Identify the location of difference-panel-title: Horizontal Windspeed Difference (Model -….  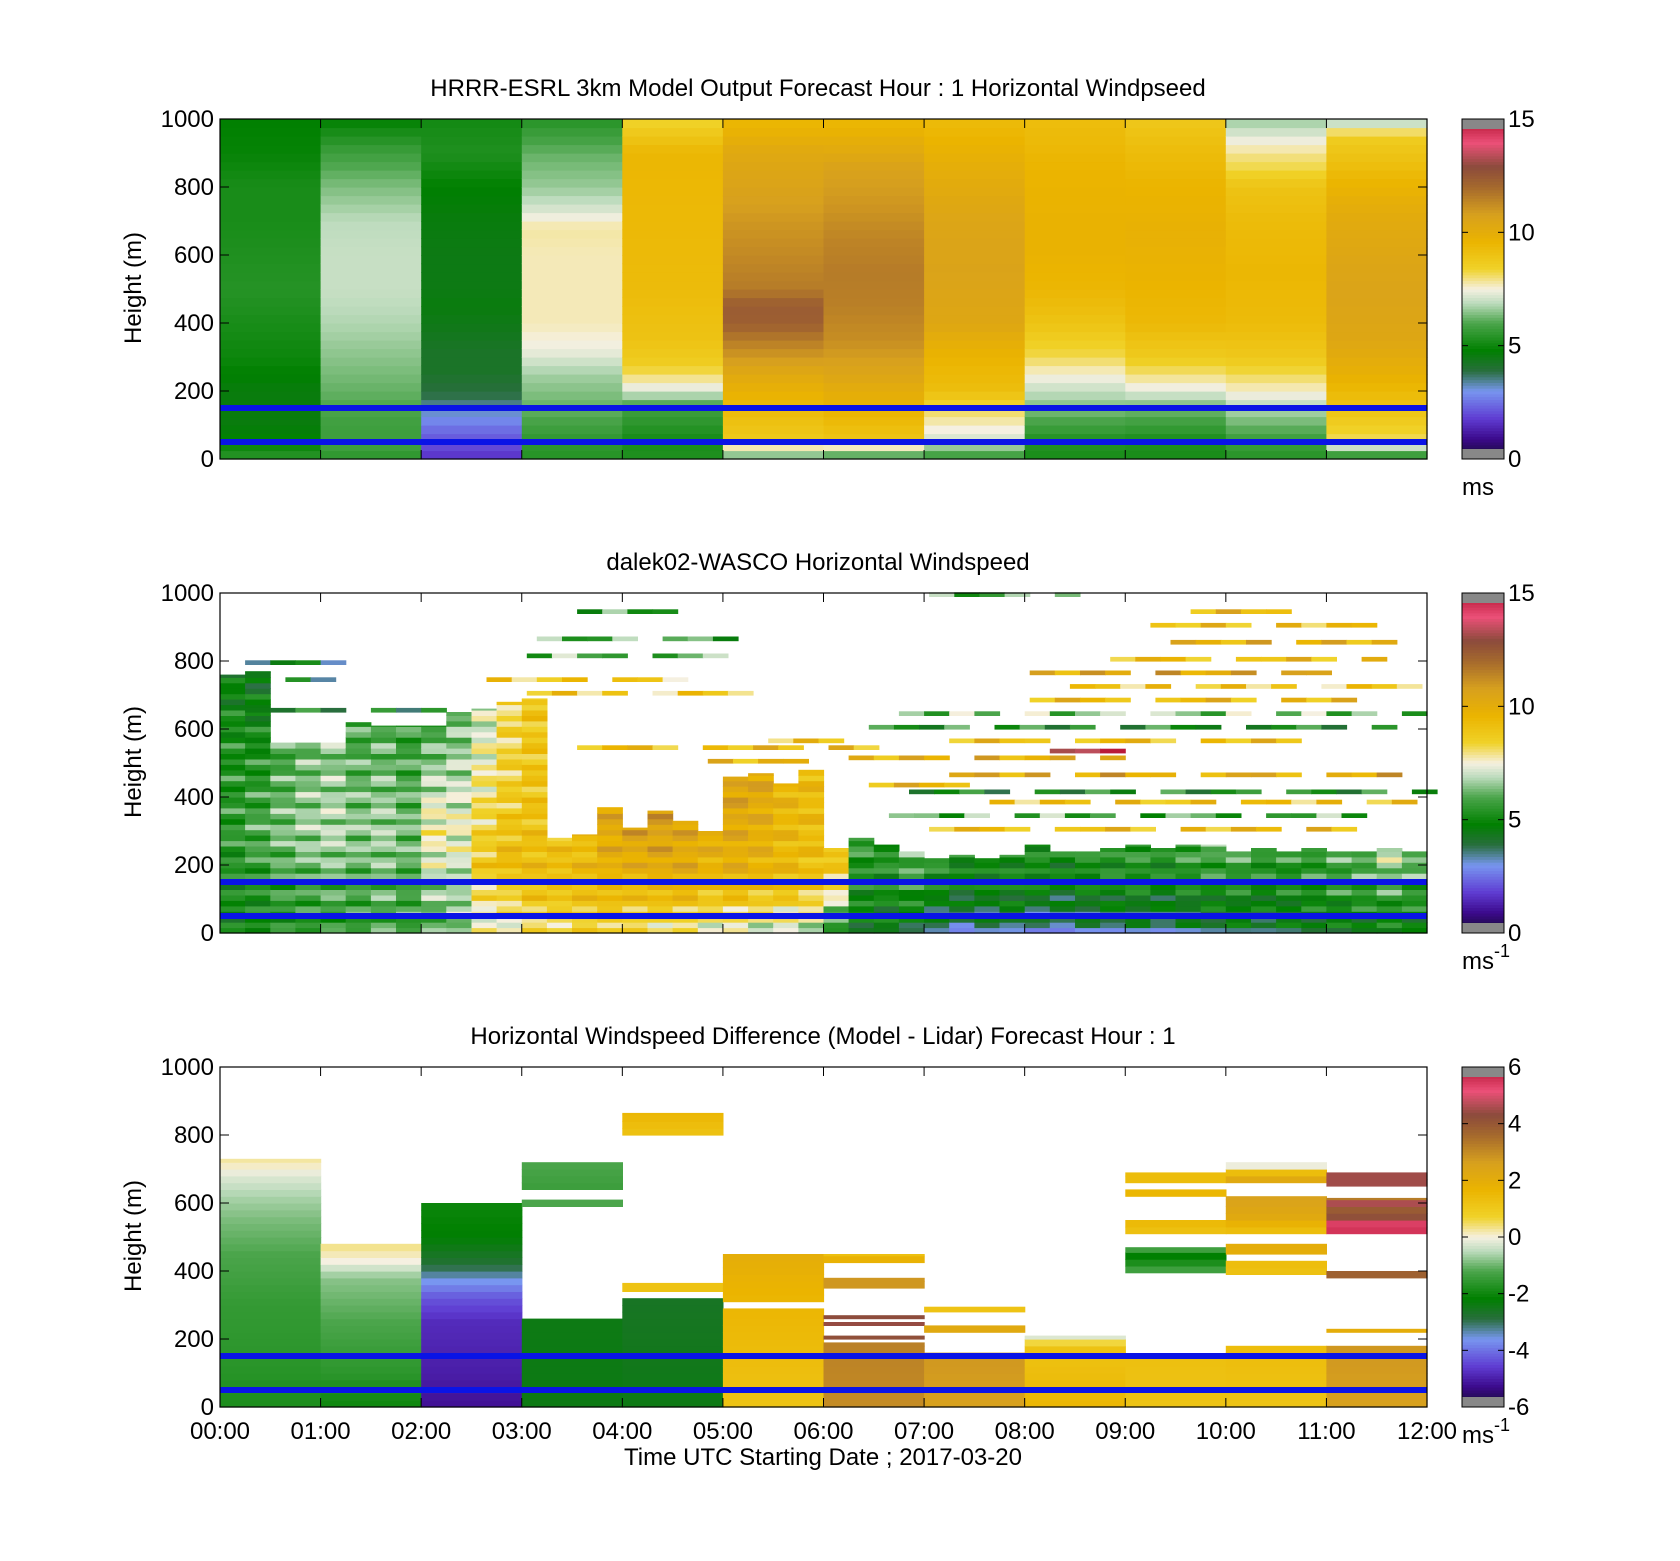
(822, 1036).